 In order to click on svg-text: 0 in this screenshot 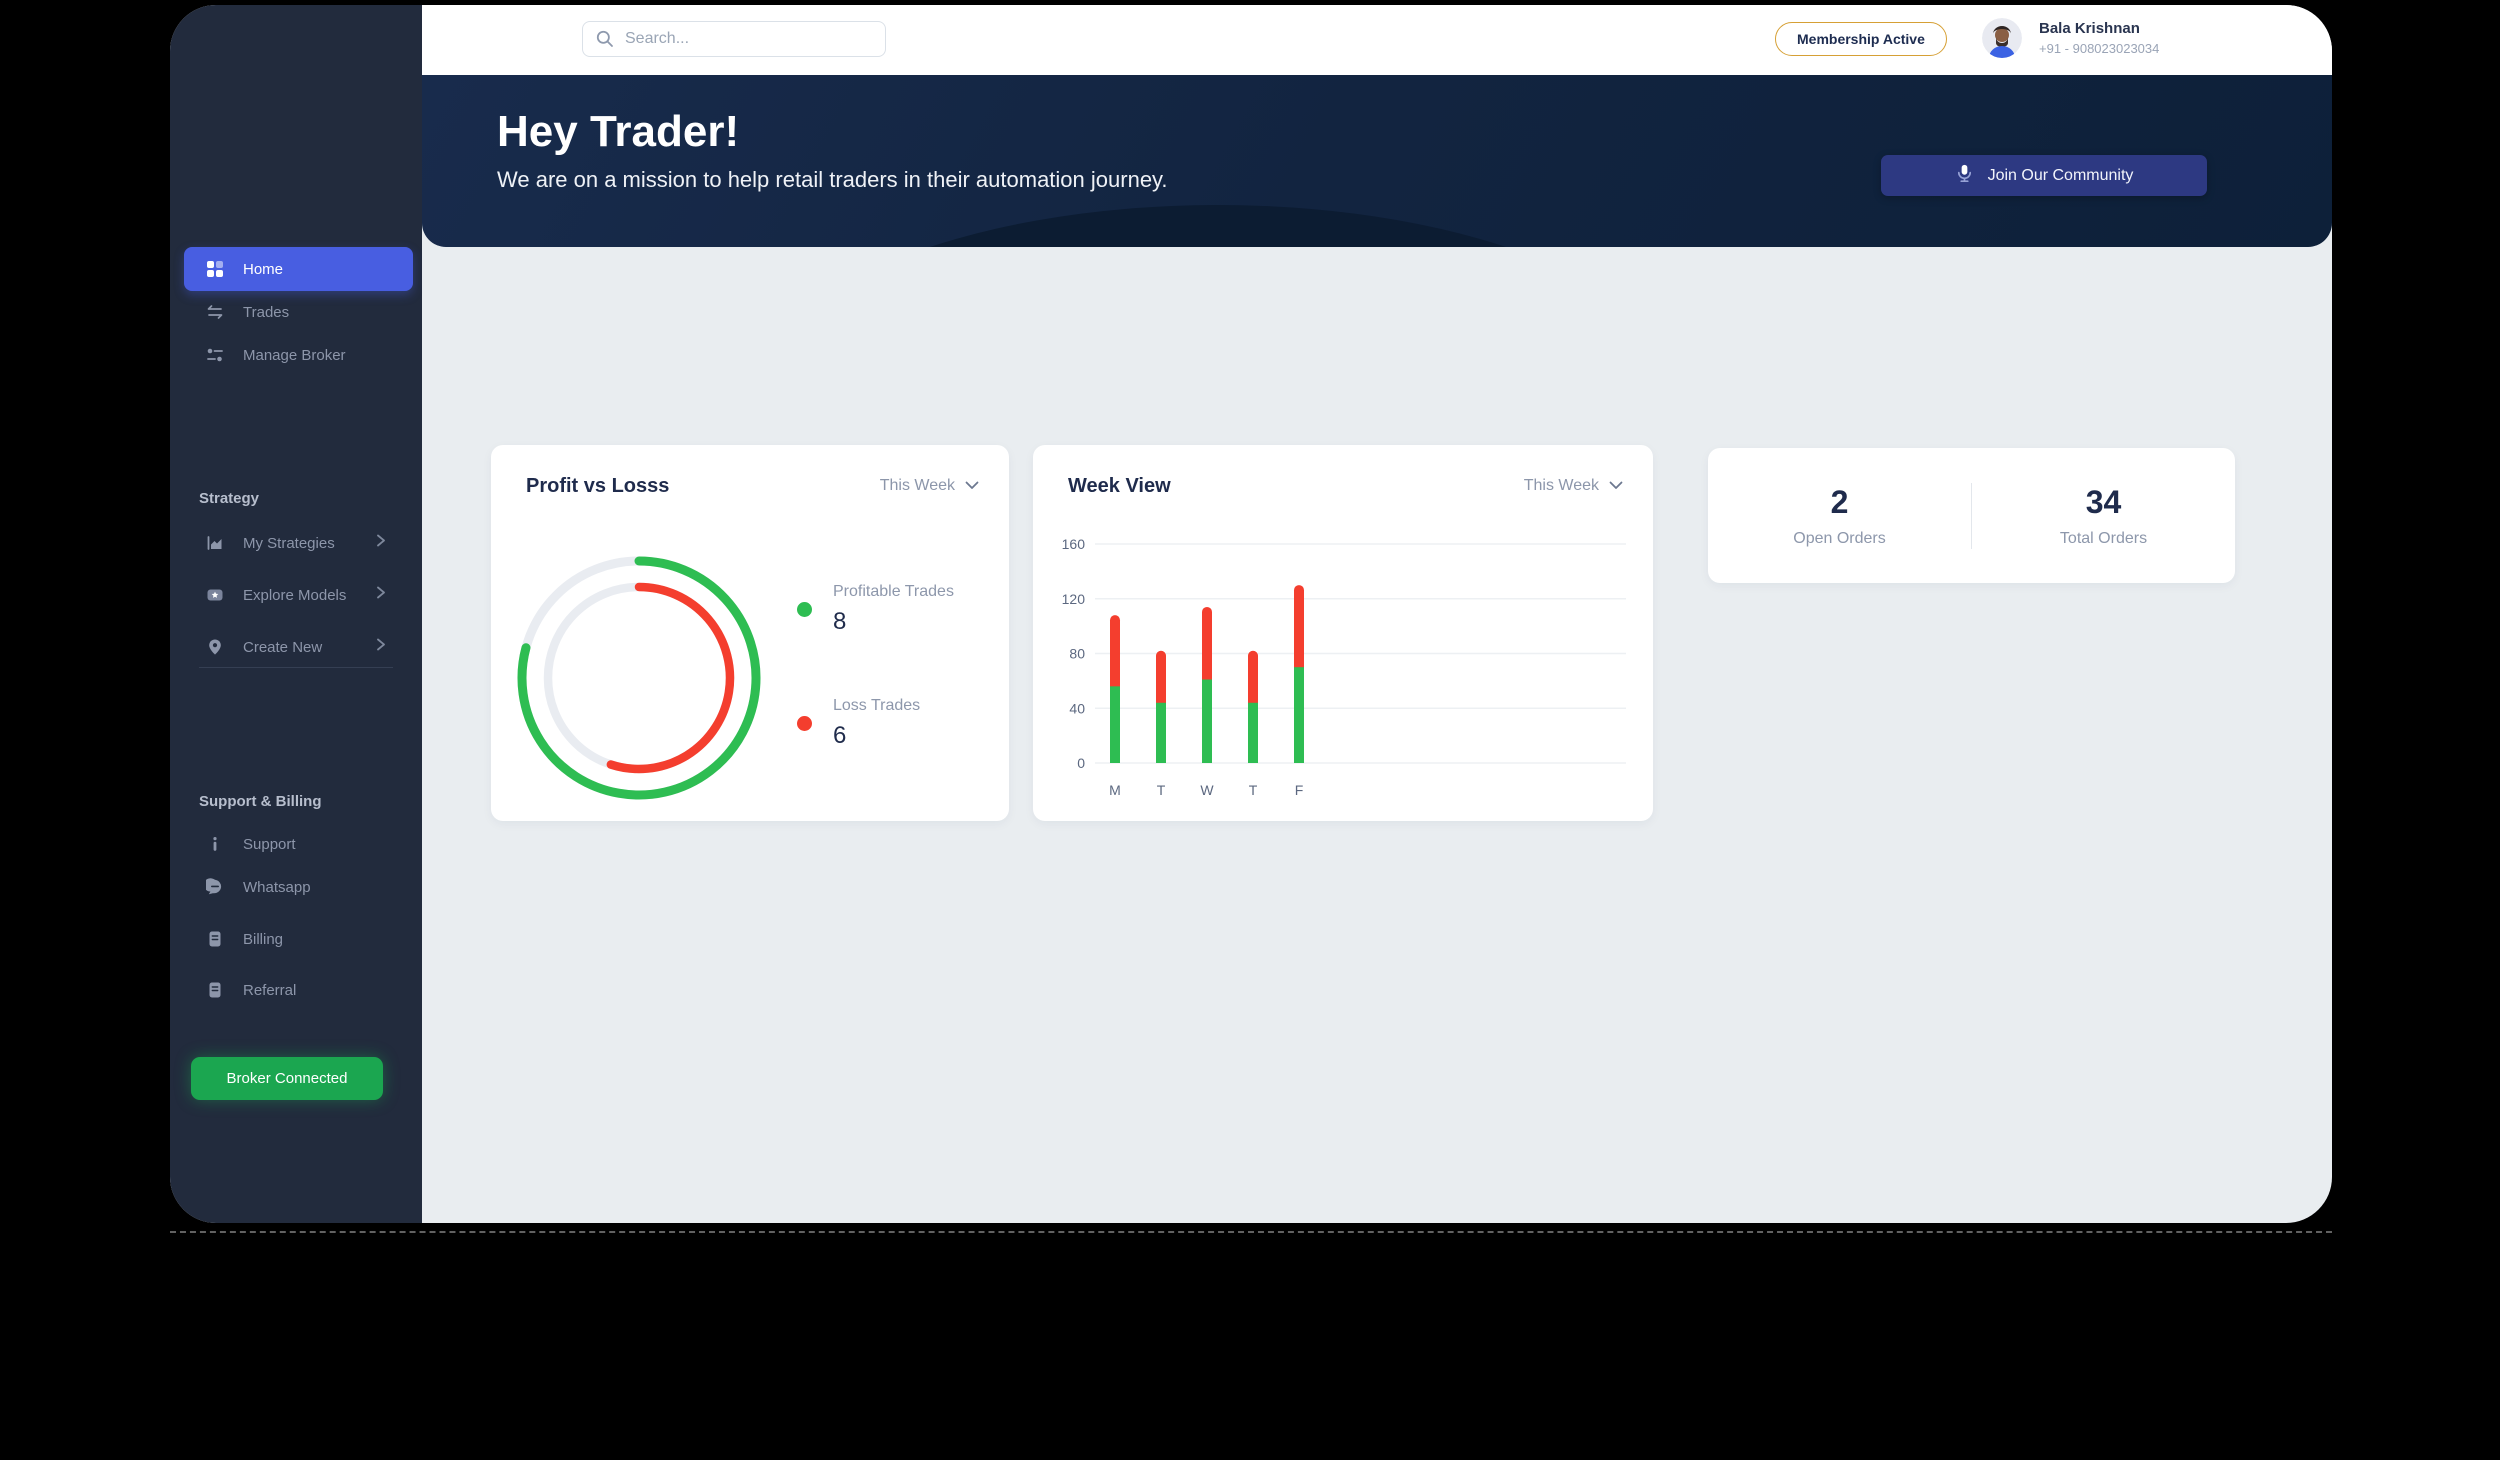, I will do `click(1081, 763)`.